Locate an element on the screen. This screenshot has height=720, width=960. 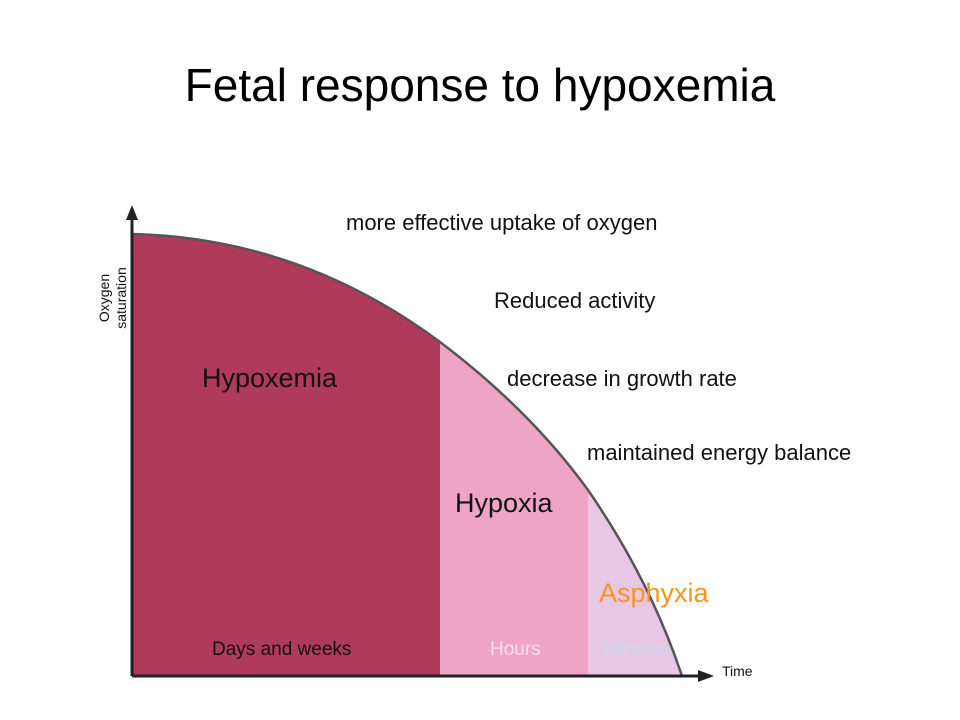
asphyxia-duration: Minutes is located at coordinates (637, 649).